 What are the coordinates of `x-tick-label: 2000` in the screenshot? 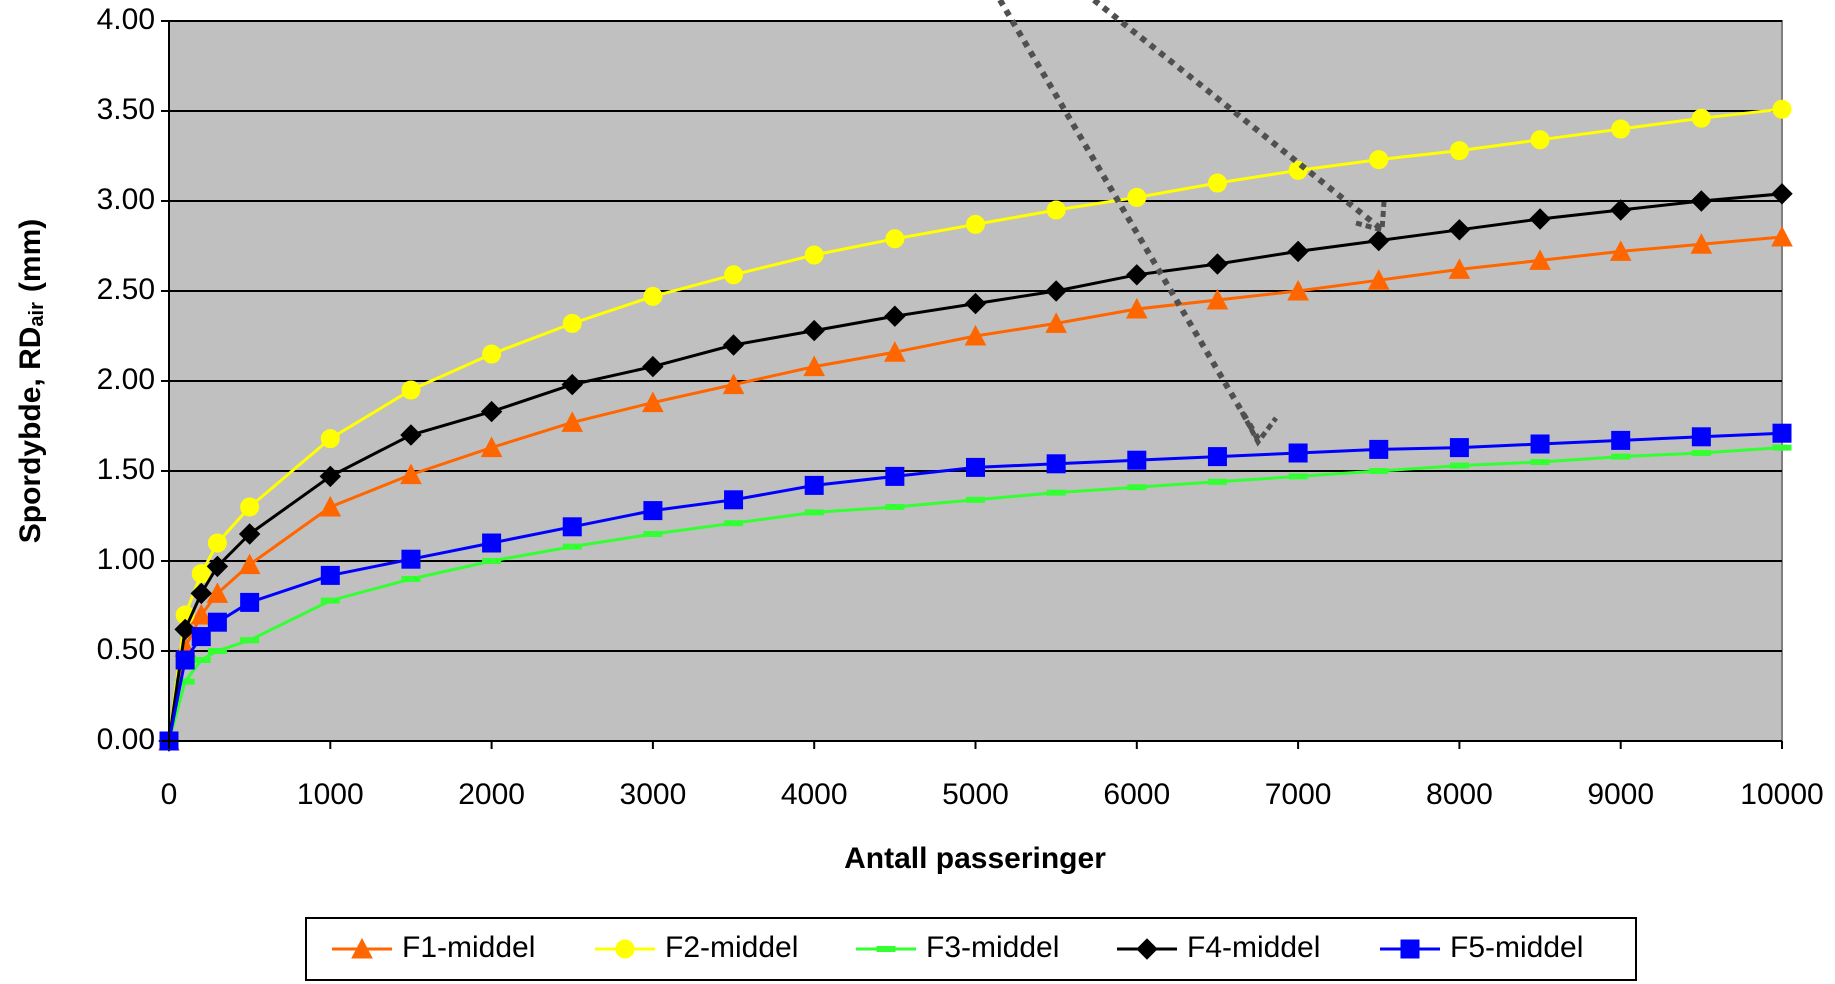 It's located at (491, 794).